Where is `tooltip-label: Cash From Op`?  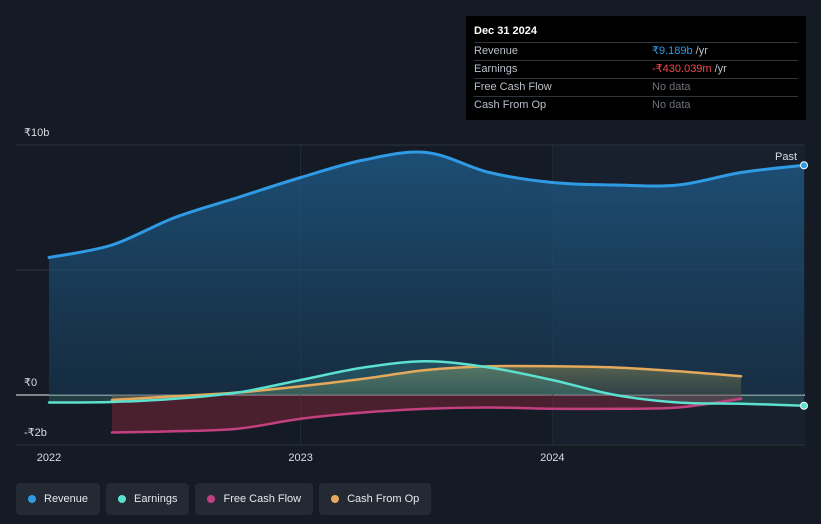
tooltip-label: Cash From Op is located at coordinates (510, 105).